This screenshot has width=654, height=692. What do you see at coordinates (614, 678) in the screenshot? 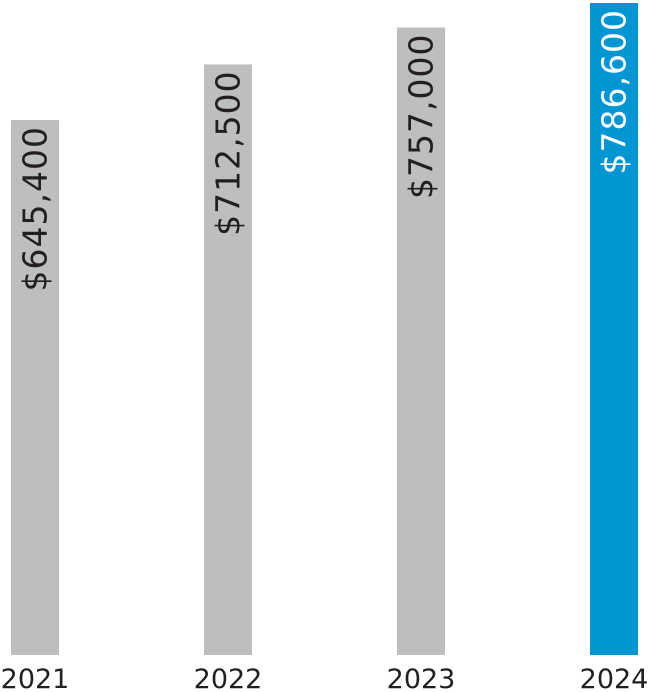
I see `x-tick-label: 2024` at bounding box center [614, 678].